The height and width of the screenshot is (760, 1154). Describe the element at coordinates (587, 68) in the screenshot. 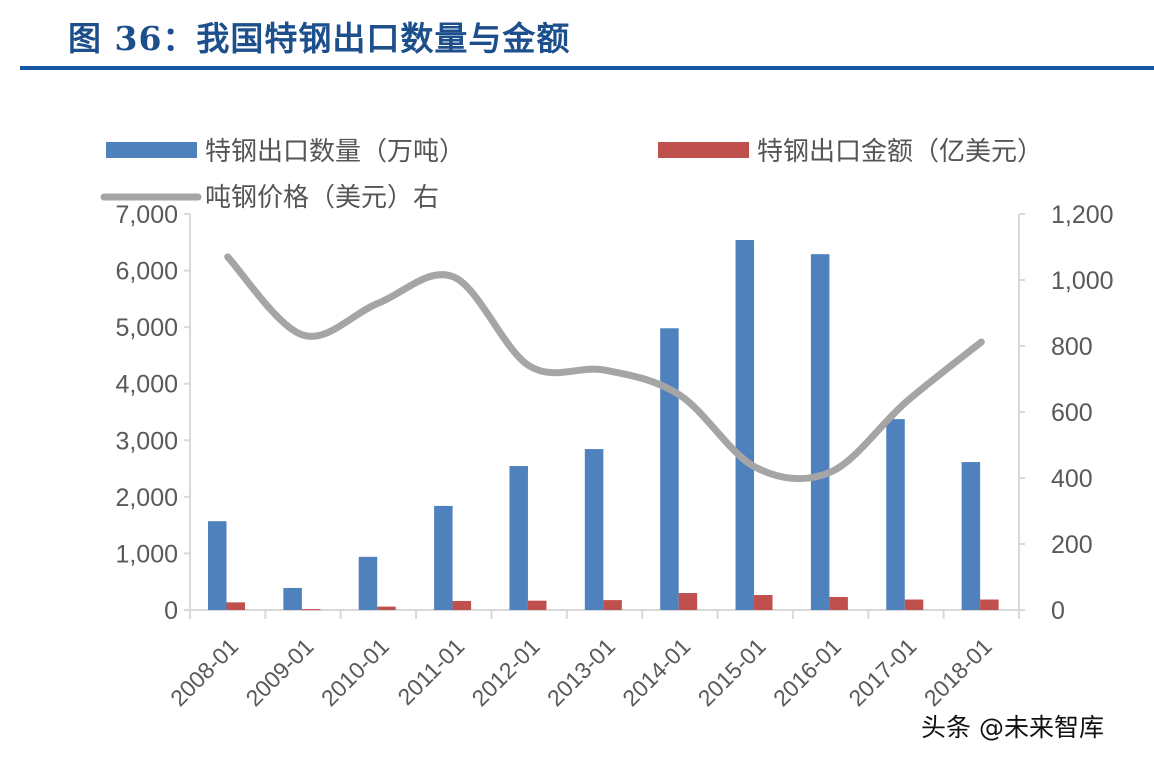

I see `title-divider` at that location.